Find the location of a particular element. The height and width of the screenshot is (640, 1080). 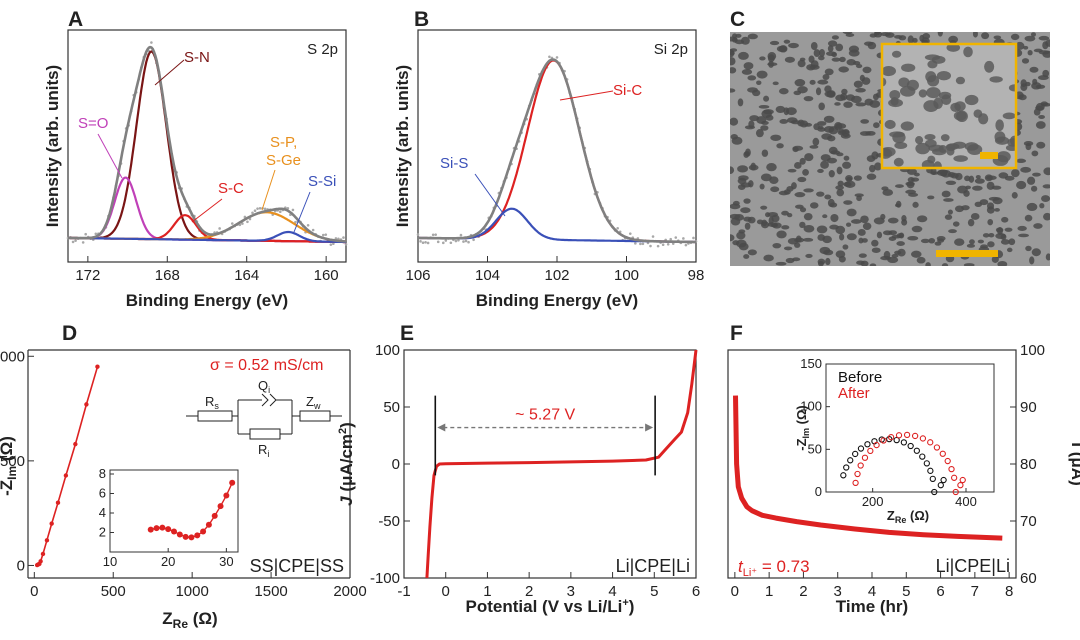

inset-y-tick-label: 4 is located at coordinates (102, 512).